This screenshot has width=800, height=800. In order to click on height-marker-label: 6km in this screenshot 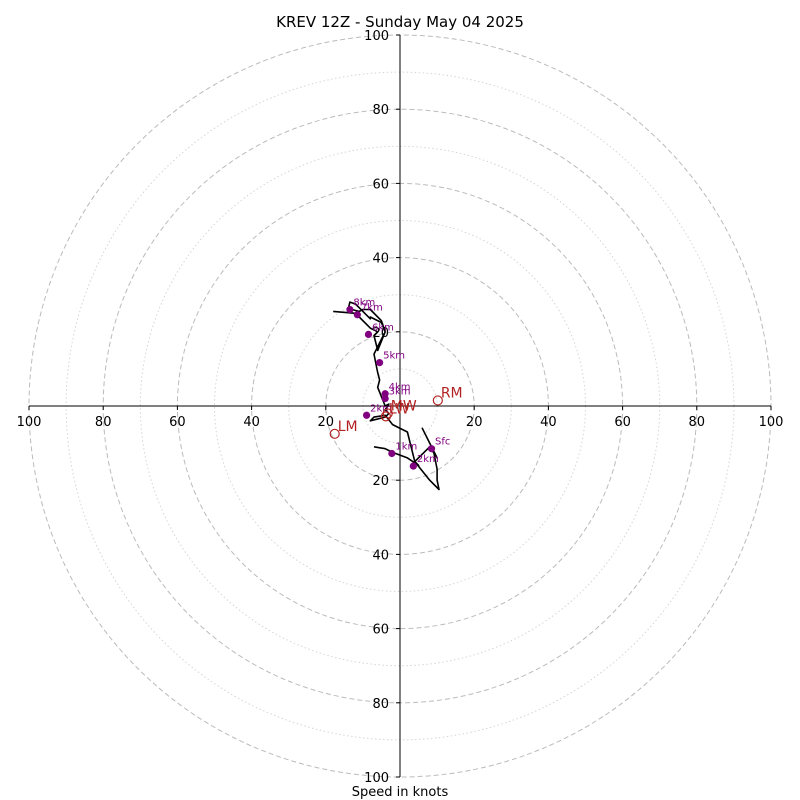, I will do `click(383, 327)`.